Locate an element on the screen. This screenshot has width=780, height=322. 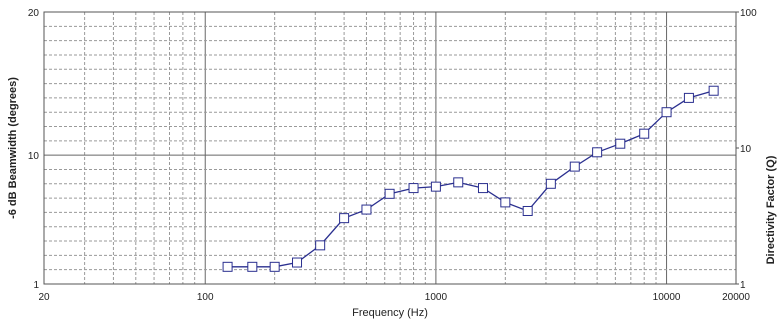
y-tick-label: 1 is located at coordinates (36, 285).